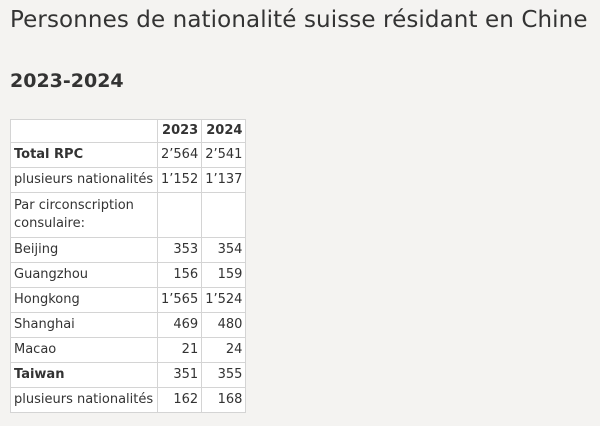 This screenshot has width=600, height=426. I want to click on cell-2023: 351, so click(179, 375).